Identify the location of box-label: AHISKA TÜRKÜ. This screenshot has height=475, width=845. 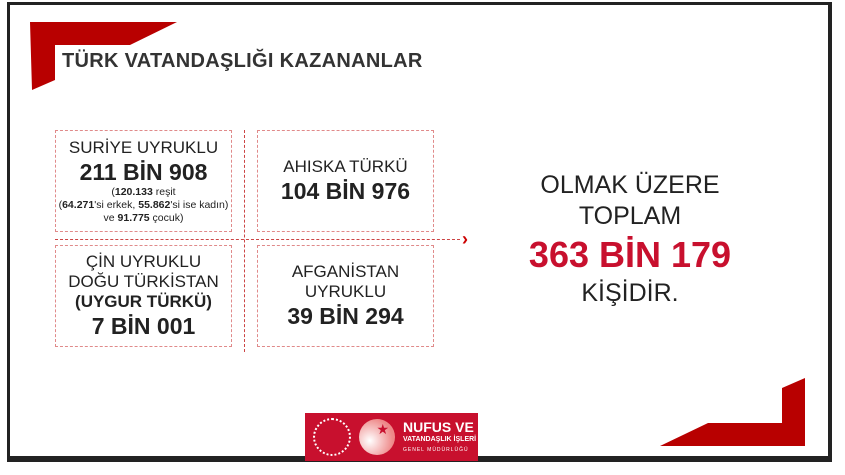
(345, 166).